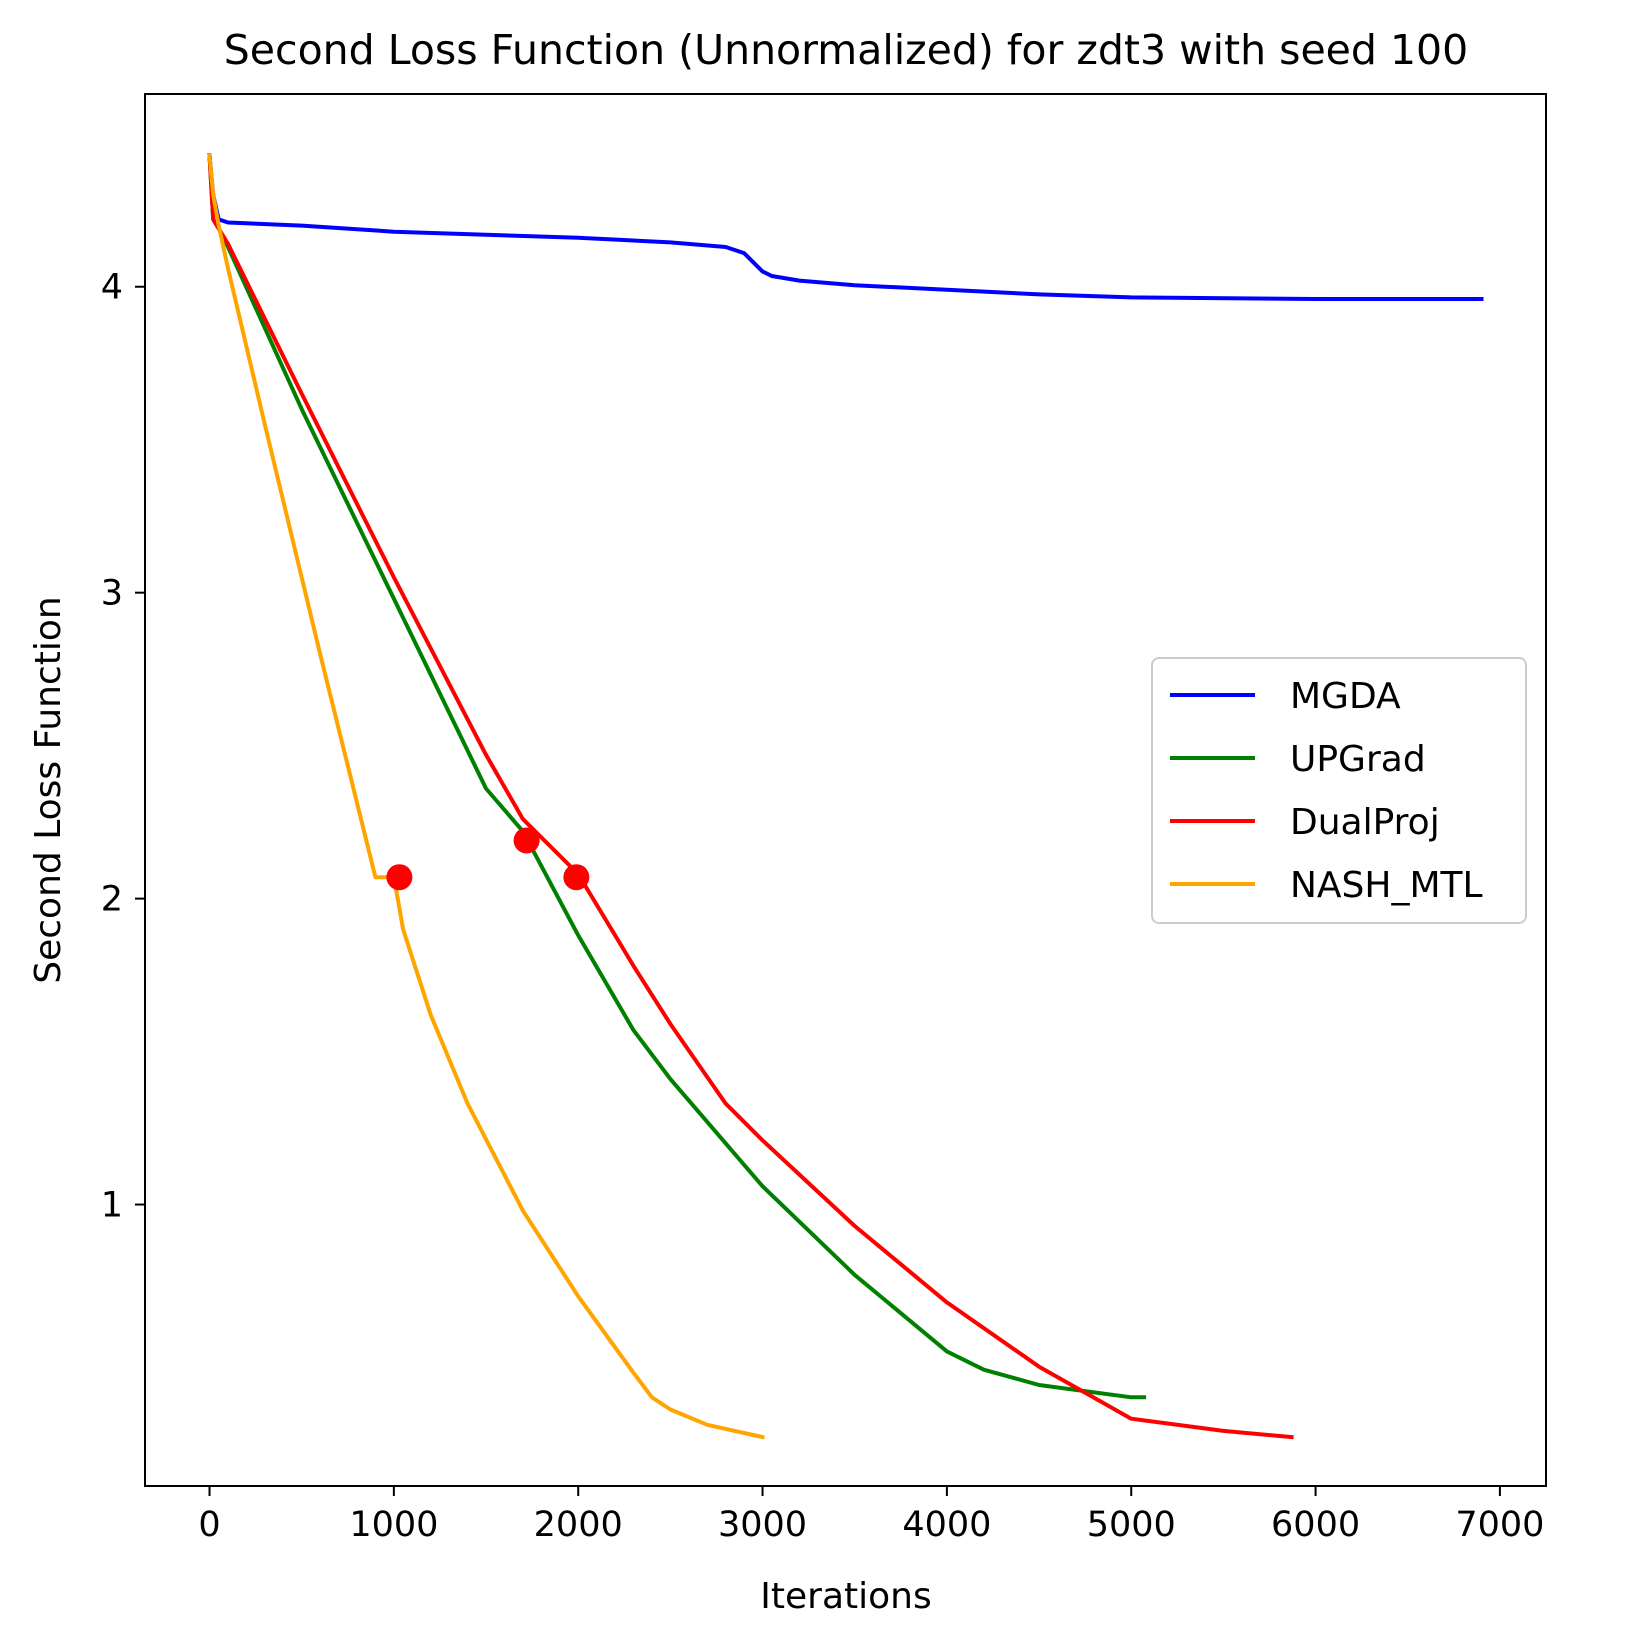  I want to click on x-tick-label: 4000, so click(946, 1525).